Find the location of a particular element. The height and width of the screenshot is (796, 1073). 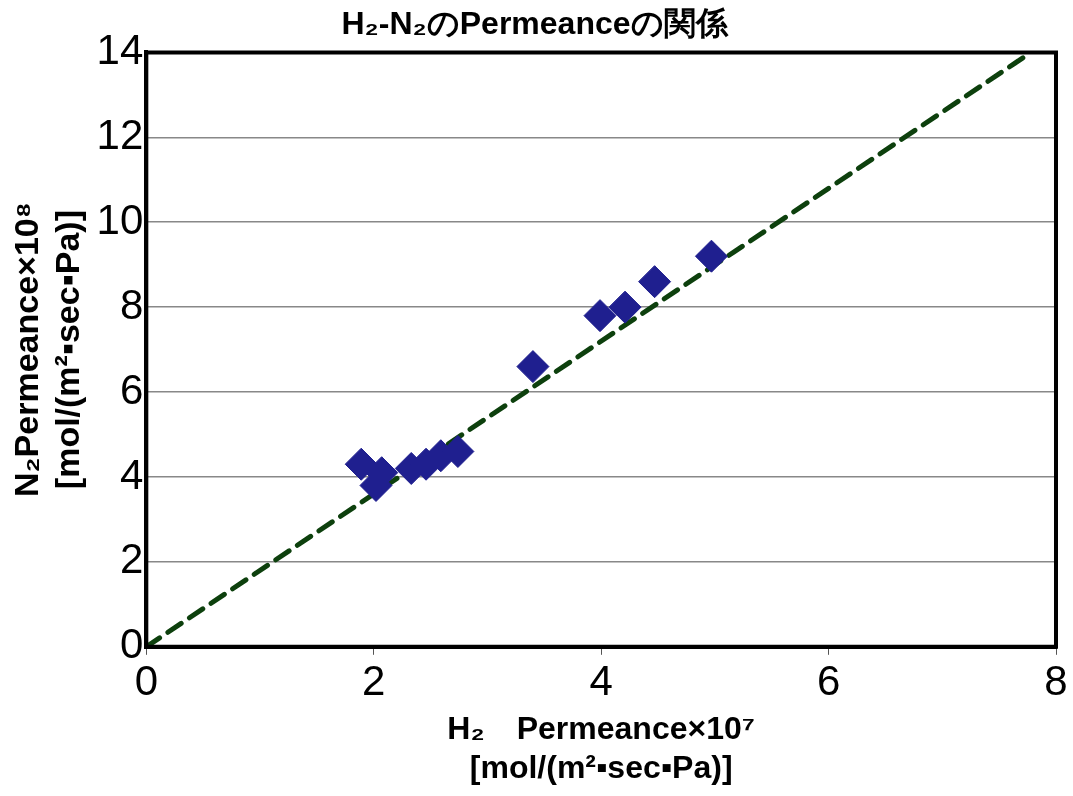

x-axis-title: H₂ Permeance×10⁷ [mol/(m²▪sec▪Pa)] is located at coordinates (601, 747).